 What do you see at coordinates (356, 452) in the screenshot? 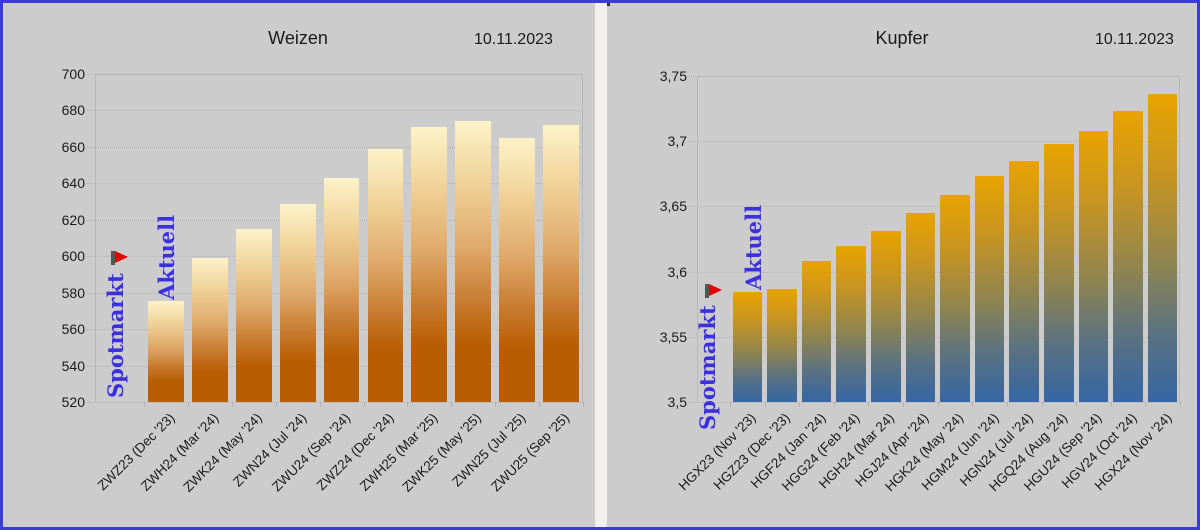
I see `x-axis-category-label: ZWZ24 (Dec '24)` at bounding box center [356, 452].